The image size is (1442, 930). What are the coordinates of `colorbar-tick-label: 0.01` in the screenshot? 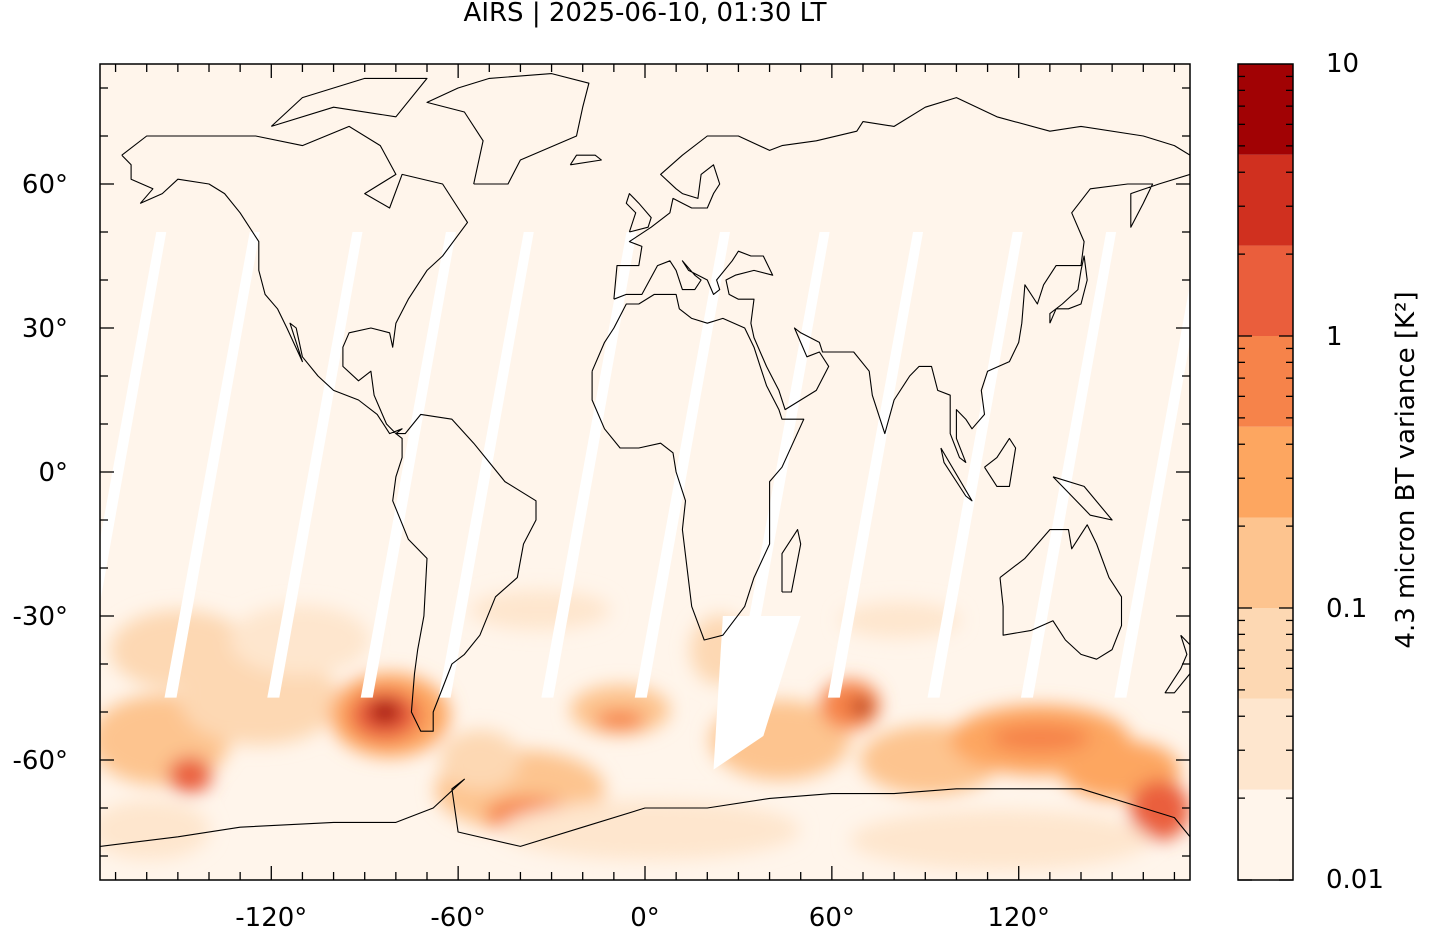 It's located at (1355, 880).